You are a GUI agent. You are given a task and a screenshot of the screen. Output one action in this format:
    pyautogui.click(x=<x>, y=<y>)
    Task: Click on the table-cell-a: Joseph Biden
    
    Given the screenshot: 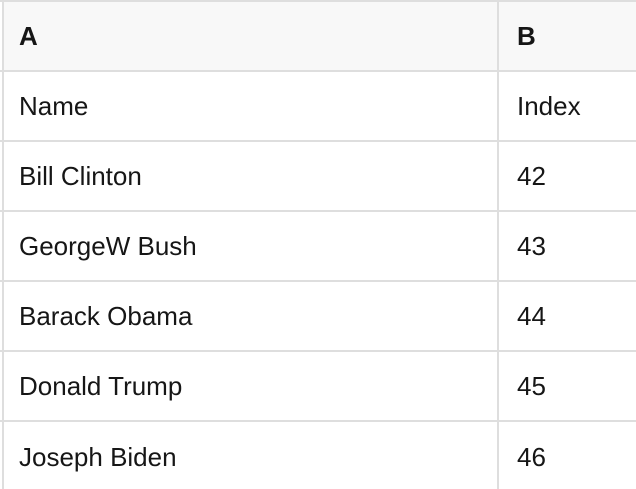 What is the action you would take?
    pyautogui.click(x=251, y=455)
    